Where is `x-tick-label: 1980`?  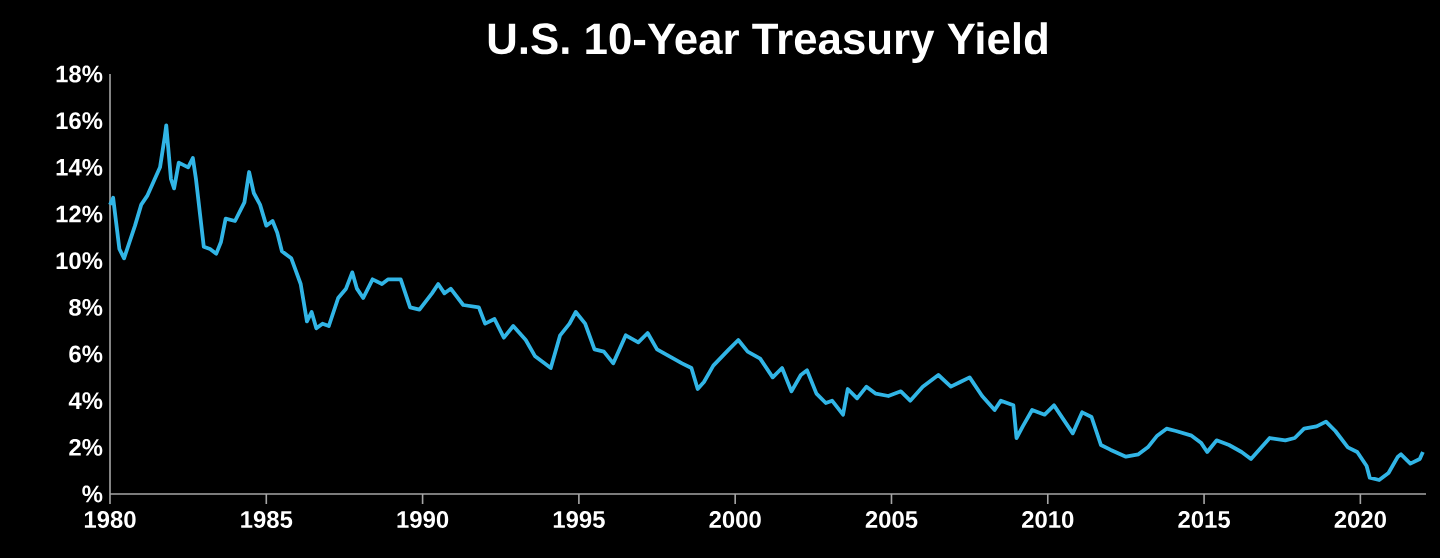 x-tick-label: 1980 is located at coordinates (110, 519).